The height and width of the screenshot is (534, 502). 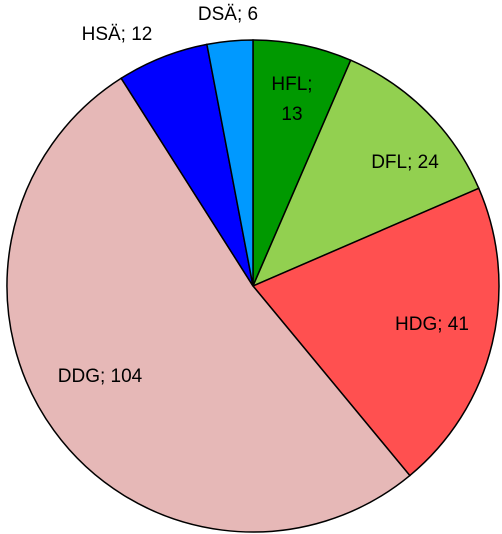 What do you see at coordinates (432, 324) in the screenshot?
I see `data-label: HDG; 41` at bounding box center [432, 324].